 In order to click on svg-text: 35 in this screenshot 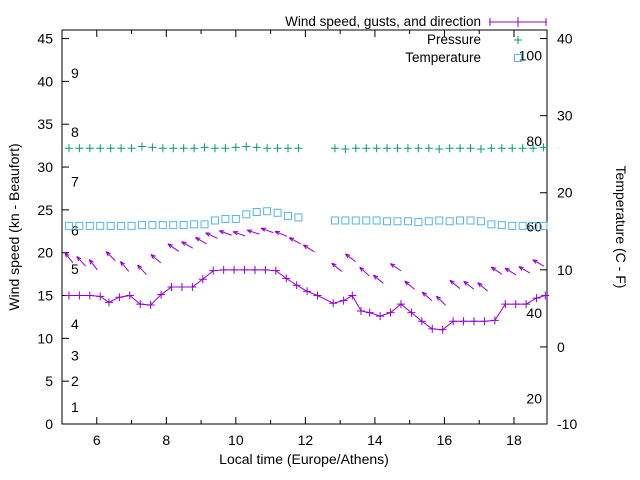, I will do `click(45, 124)`.